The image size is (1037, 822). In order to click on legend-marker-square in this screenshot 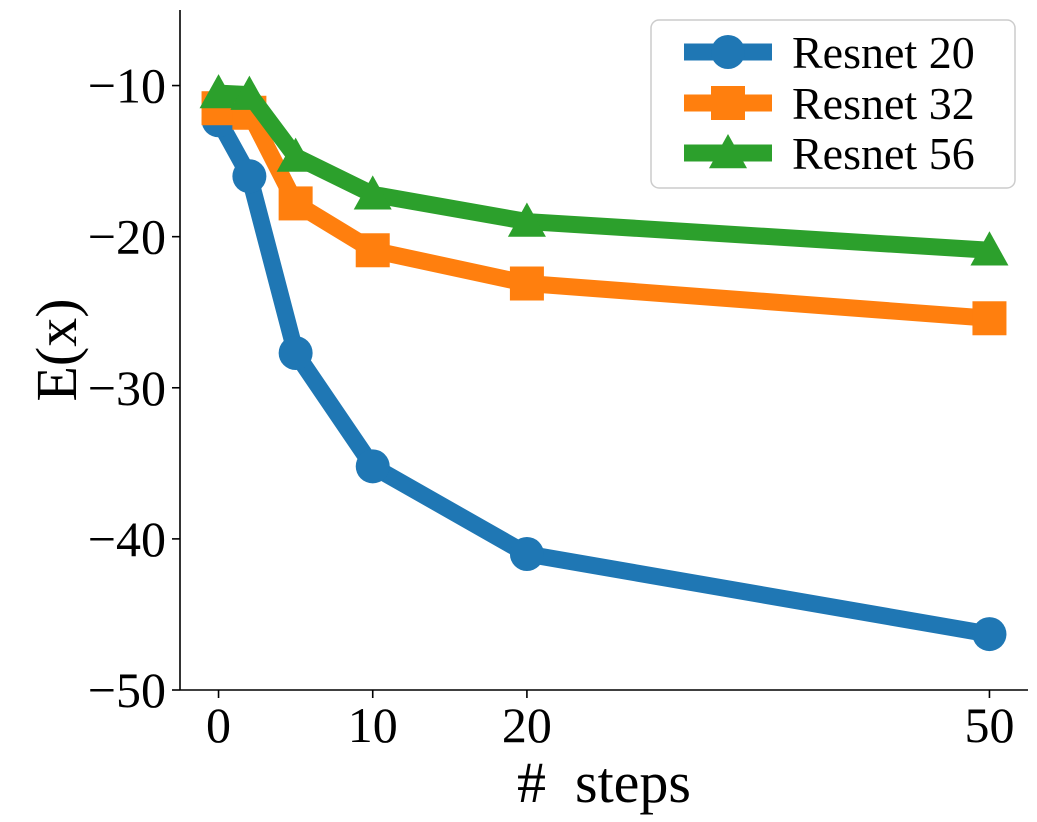, I will do `click(728, 103)`.